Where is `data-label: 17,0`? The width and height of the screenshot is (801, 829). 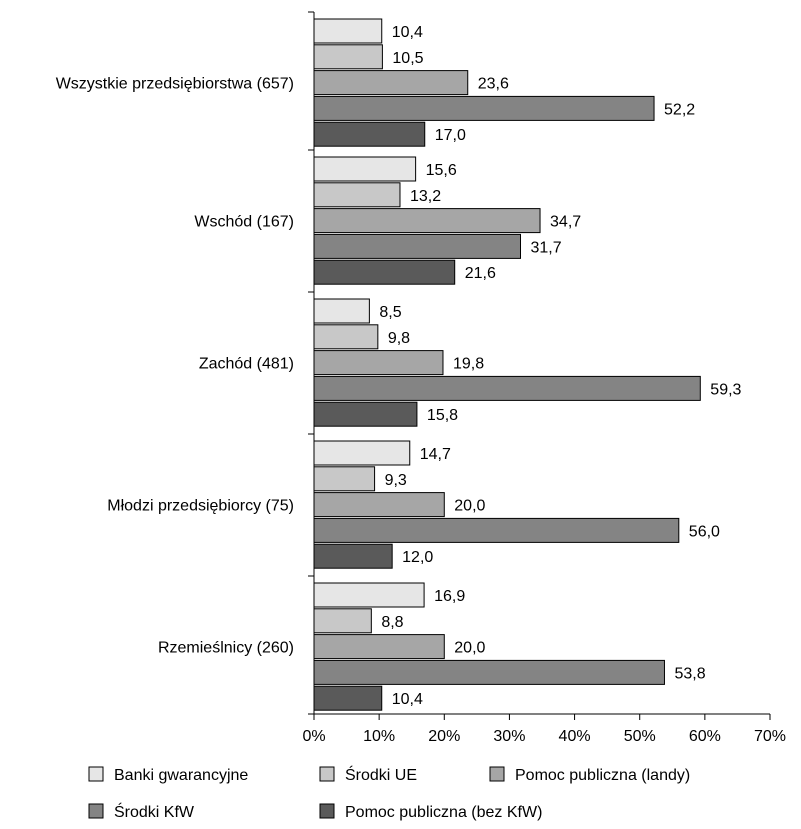 data-label: 17,0 is located at coordinates (450, 135).